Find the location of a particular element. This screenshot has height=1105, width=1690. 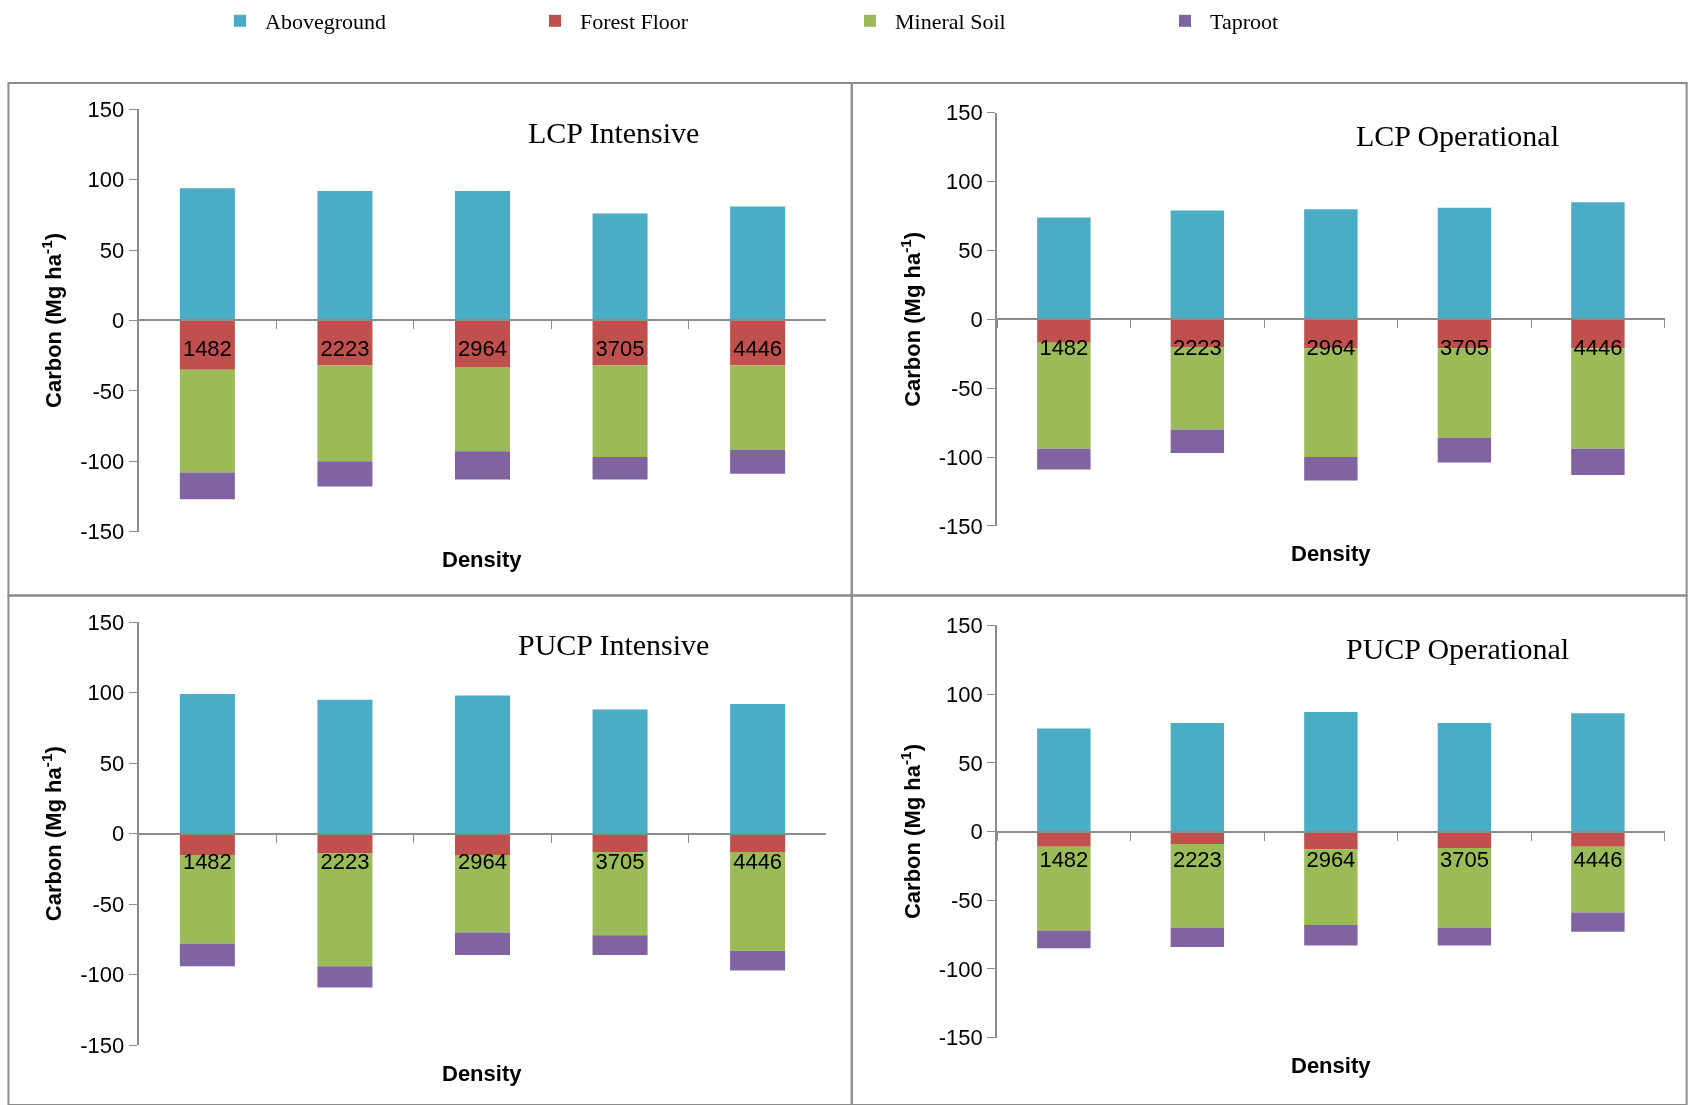

chart-title: PUCP Intensive is located at coordinates (614, 644).